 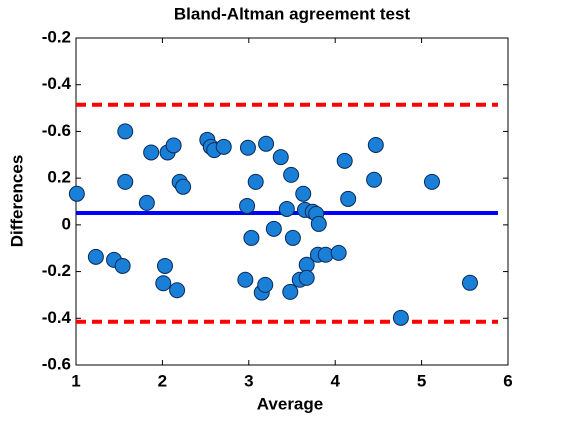 What do you see at coordinates (248, 380) in the screenshot?
I see `x-tick-label: 3` at bounding box center [248, 380].